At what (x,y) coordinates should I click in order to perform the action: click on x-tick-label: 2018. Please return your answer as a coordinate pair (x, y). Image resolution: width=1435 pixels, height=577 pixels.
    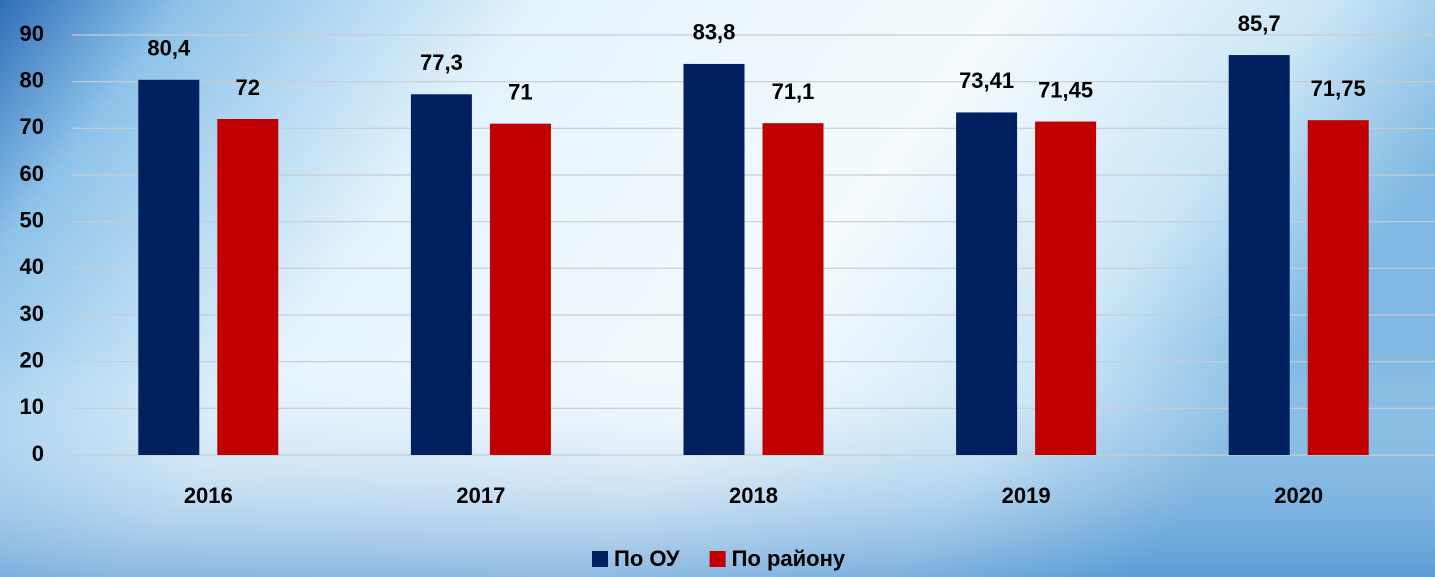
    Looking at the image, I should click on (753, 495).